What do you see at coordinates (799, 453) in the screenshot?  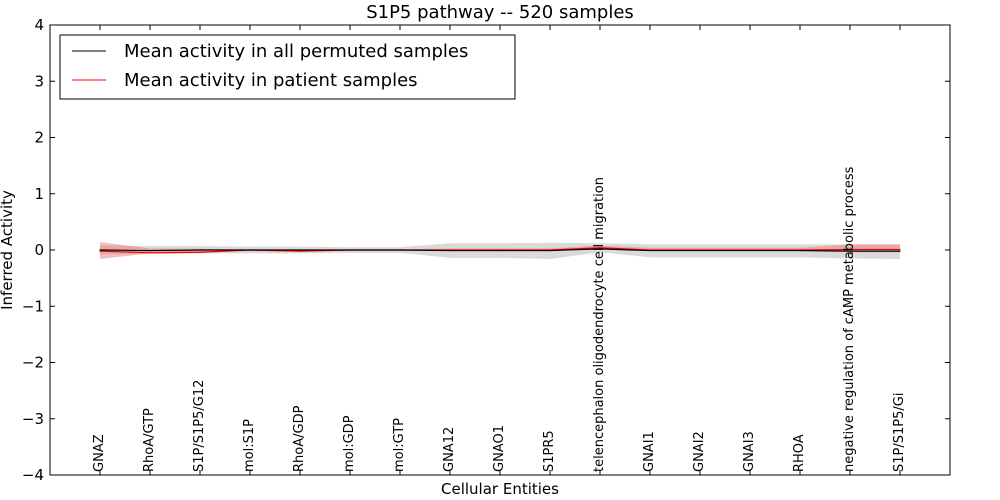 I see `category-label-14: RHOA` at bounding box center [799, 453].